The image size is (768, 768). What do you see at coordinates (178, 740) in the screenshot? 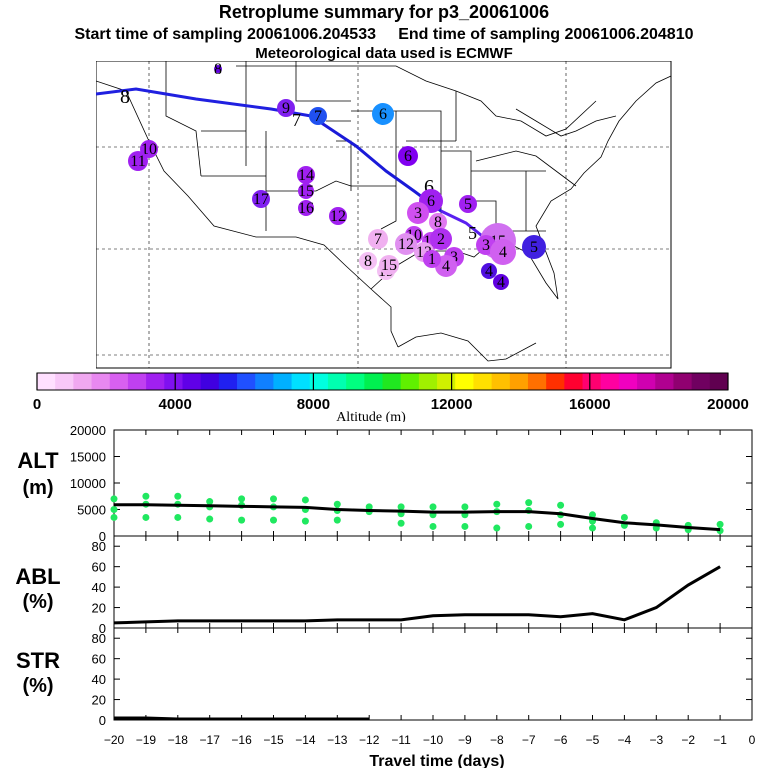
I see `x-tick-label: −18` at bounding box center [178, 740].